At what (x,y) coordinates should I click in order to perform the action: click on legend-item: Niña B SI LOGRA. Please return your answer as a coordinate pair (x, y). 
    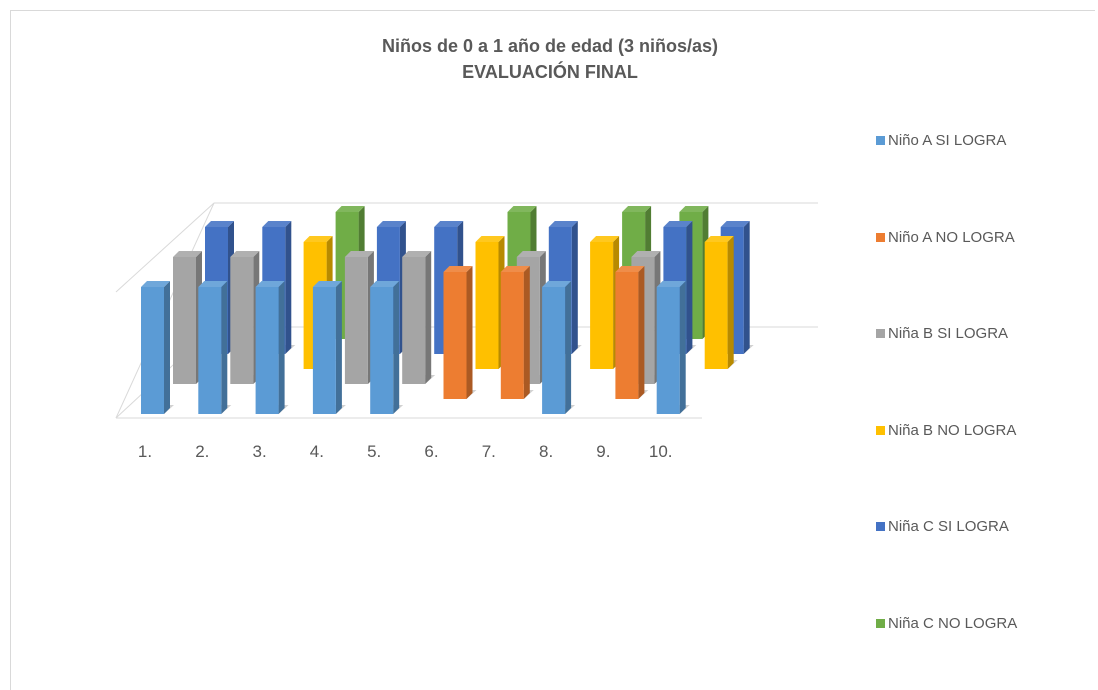
    Looking at the image, I should click on (942, 333).